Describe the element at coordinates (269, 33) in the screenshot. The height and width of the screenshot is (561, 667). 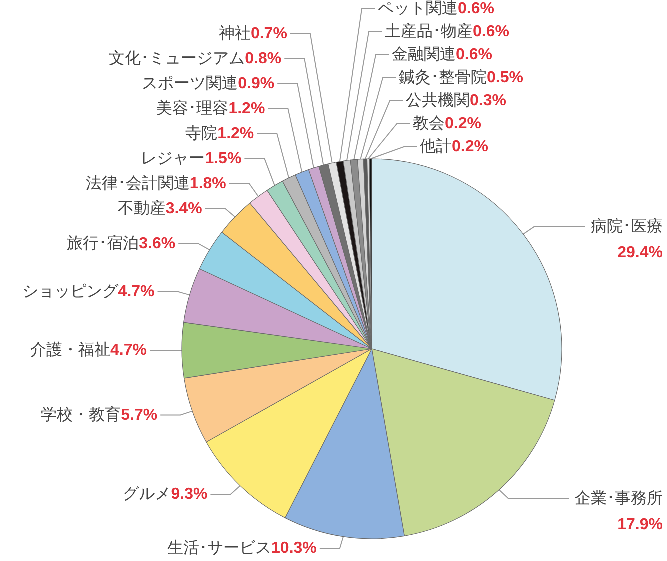
I see `data-label: 0.7%` at that location.